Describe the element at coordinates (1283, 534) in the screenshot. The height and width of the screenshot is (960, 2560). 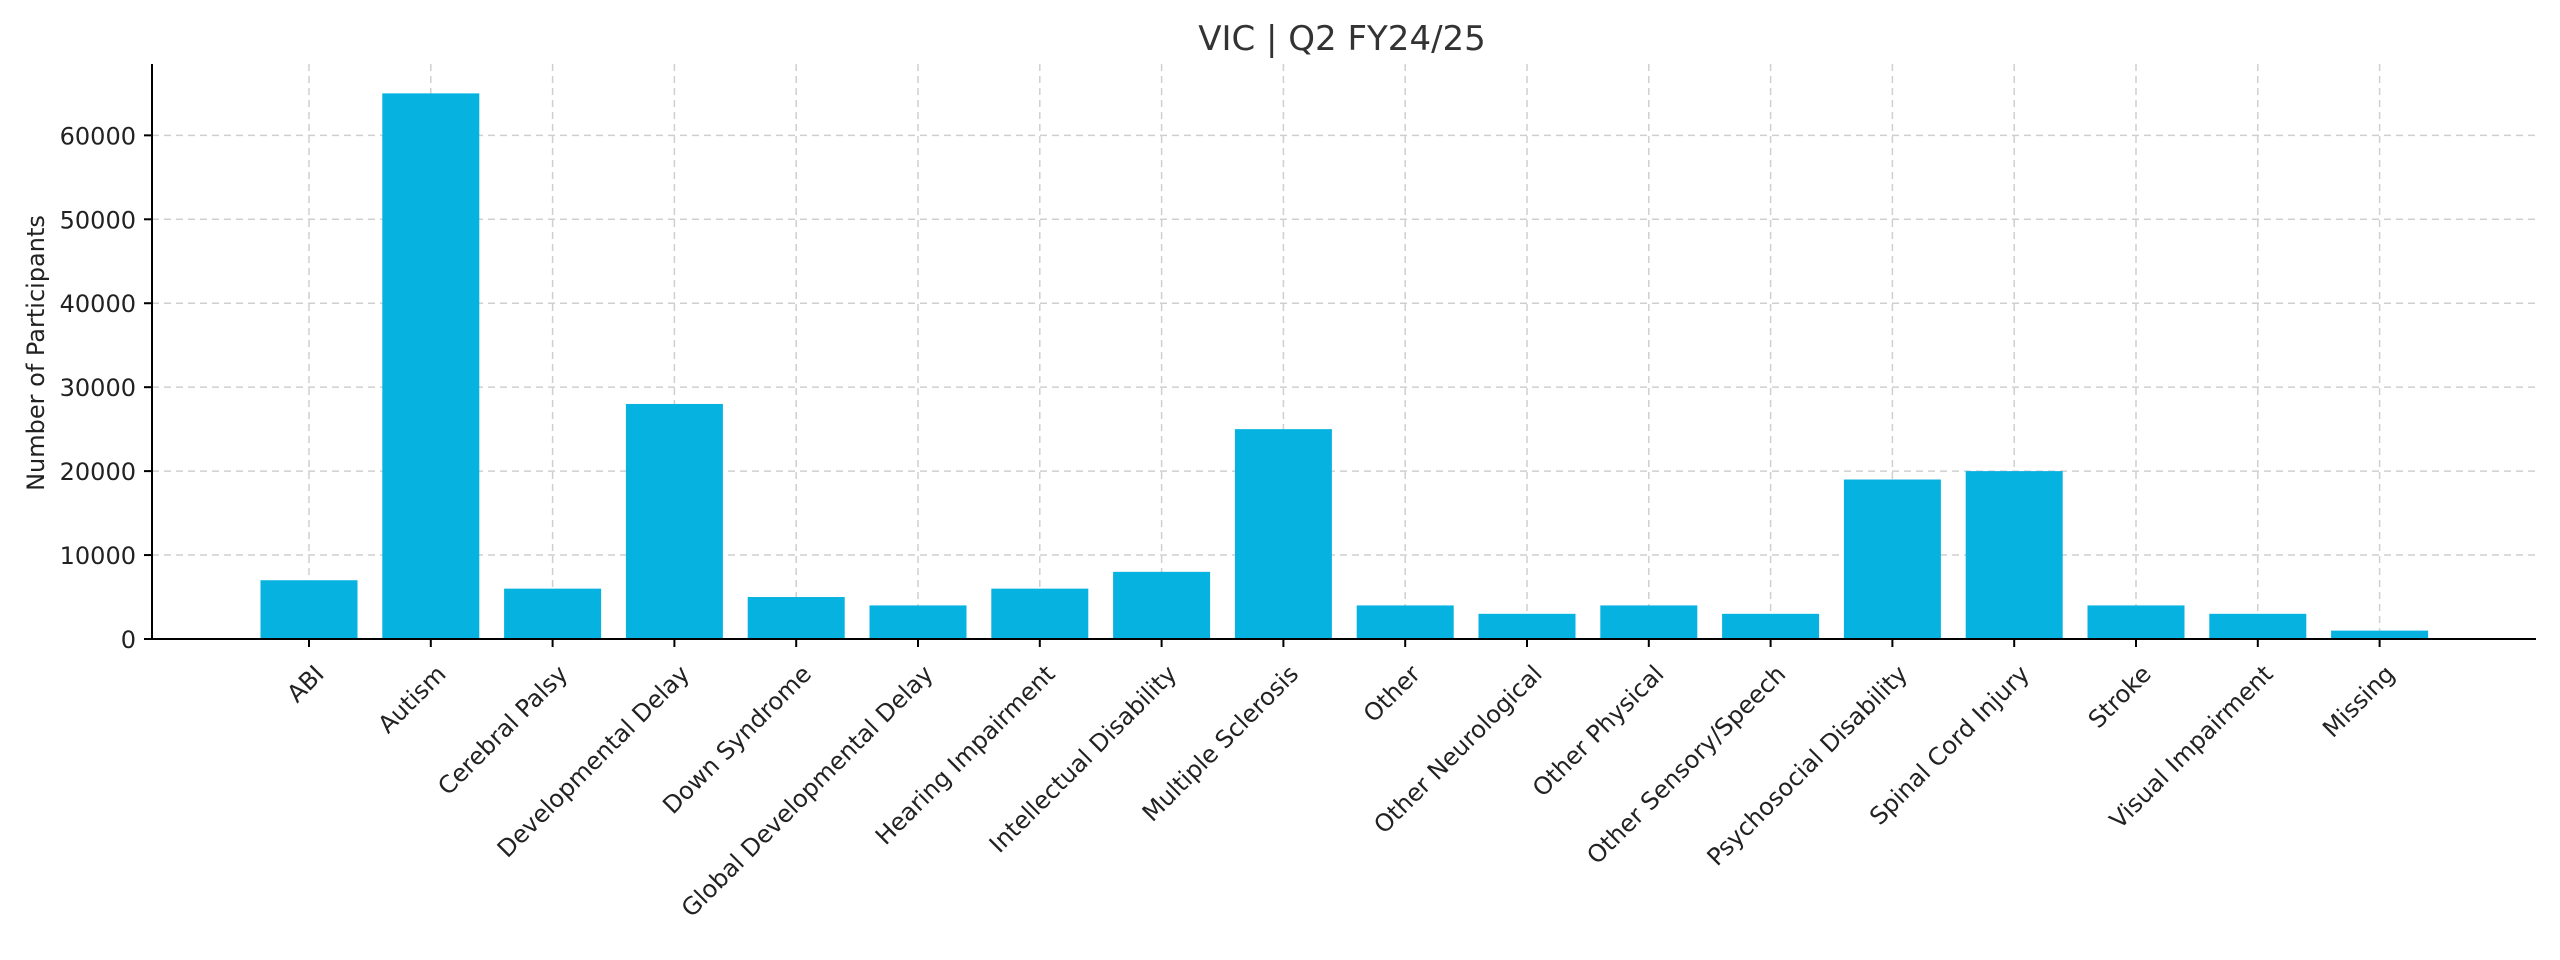
I see `bar-multiple-sclerosis` at that location.